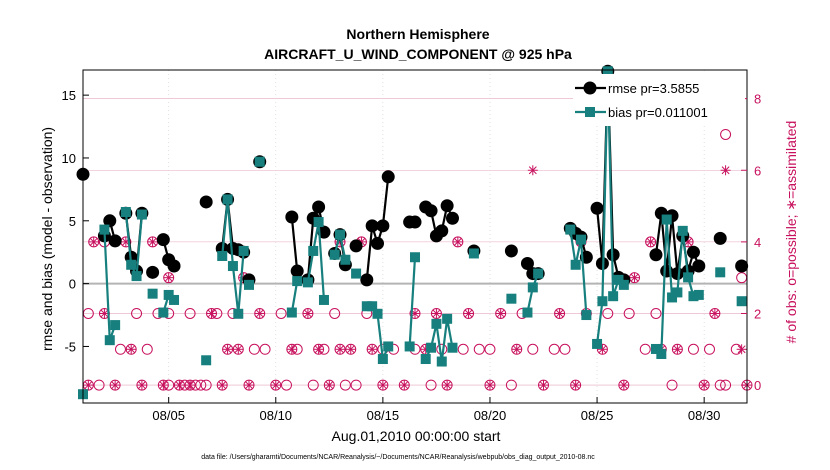 Image resolution: width=830 pixels, height=470 pixels. What do you see at coordinates (757, 385) in the screenshot?
I see `y2-tick-label: 0` at bounding box center [757, 385].